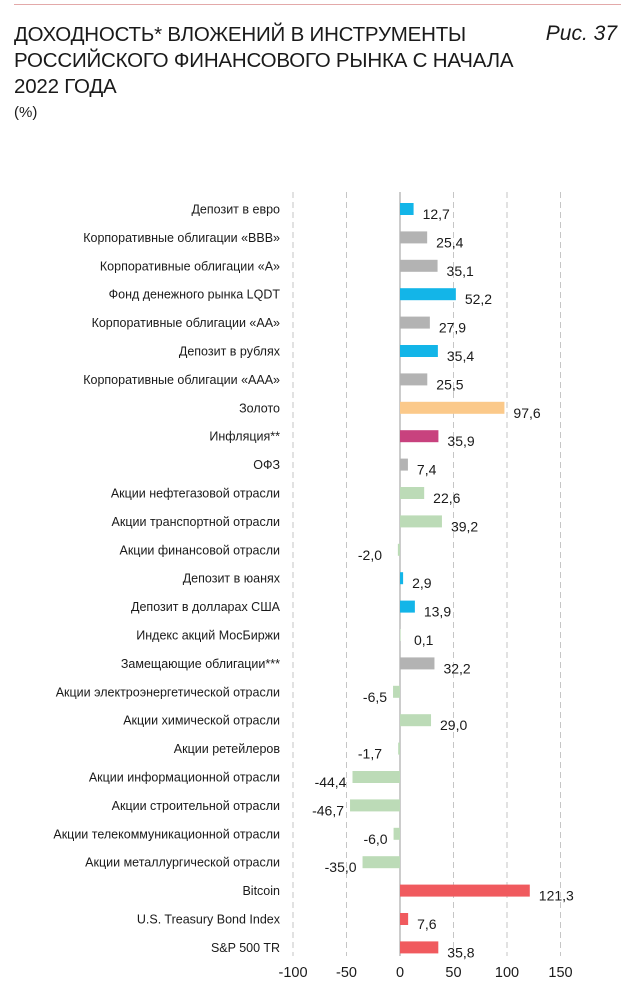  What do you see at coordinates (186, 323) in the screenshot?
I see `category-label: Корпоративные облигации «АА»` at bounding box center [186, 323].